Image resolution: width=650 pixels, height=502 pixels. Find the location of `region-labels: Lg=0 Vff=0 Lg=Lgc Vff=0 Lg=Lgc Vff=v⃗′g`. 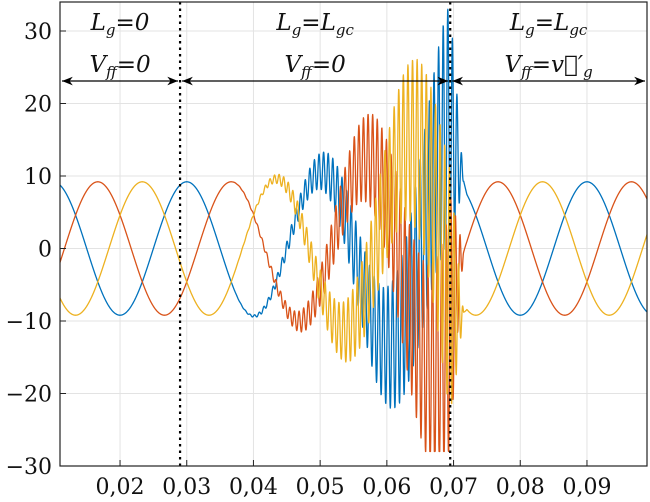

region-labels: Lg=0 Vff=0 Lg=Lgc Vff=0 Lg=Lgc Vff=v⃗′g is located at coordinates (340, 45).